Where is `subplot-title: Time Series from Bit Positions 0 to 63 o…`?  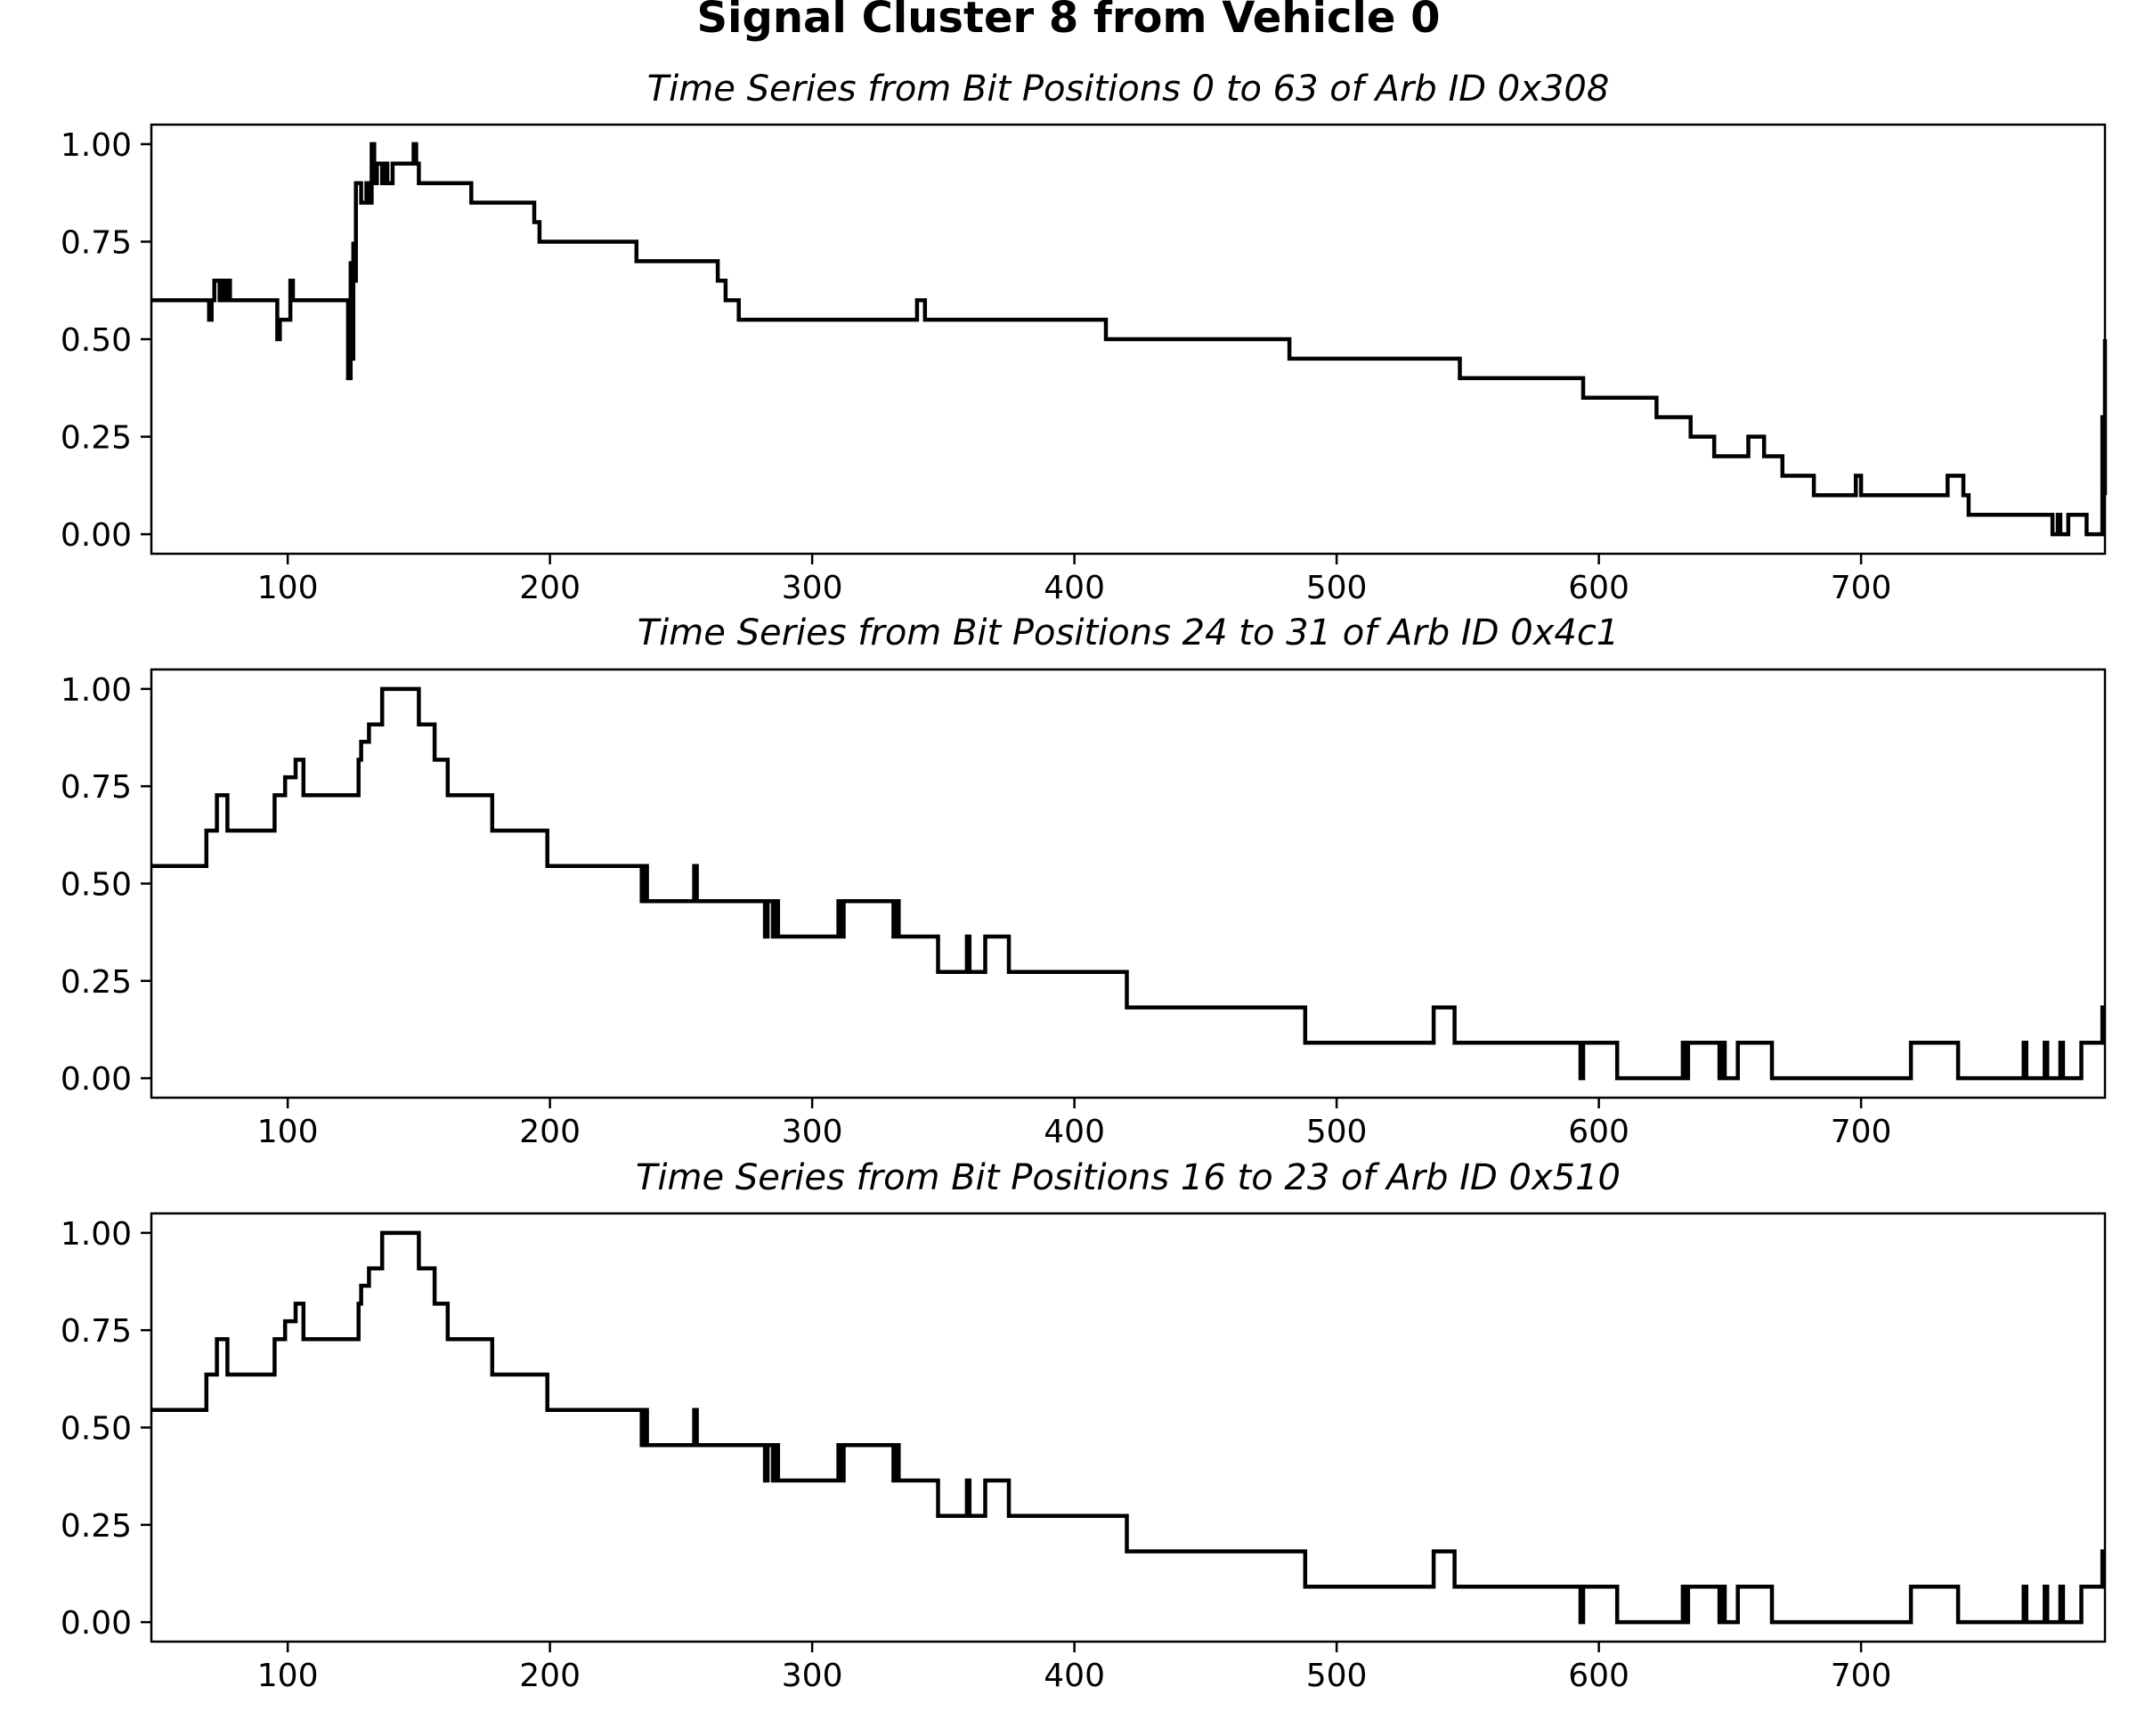 subplot-title: Time Series from Bit Positions 0 to 63 o… is located at coordinates (1128, 89).